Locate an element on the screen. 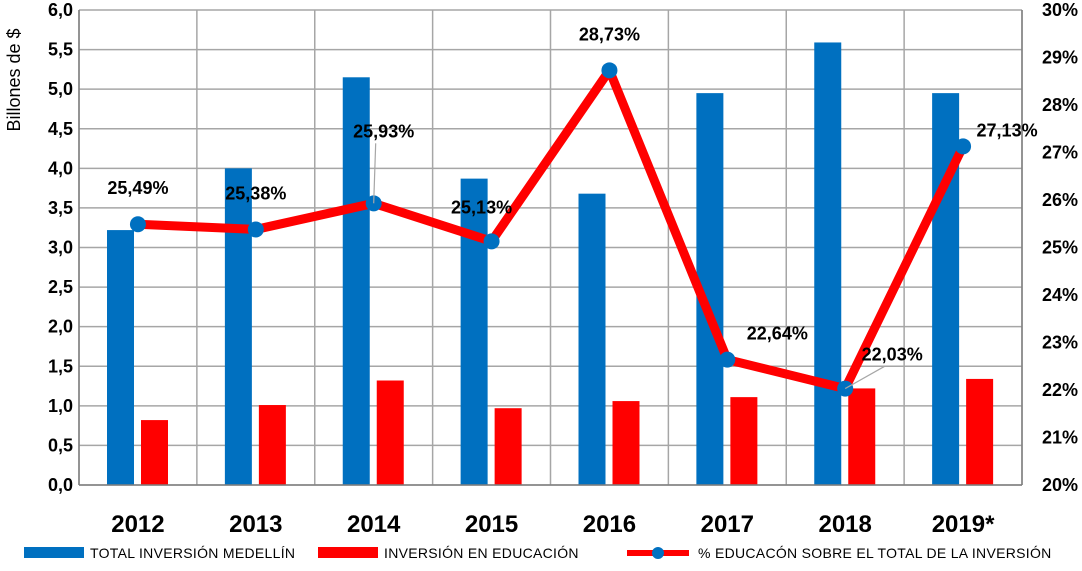 This screenshot has height=571, width=1082. legend-swatch-education is located at coordinates (348, 552).